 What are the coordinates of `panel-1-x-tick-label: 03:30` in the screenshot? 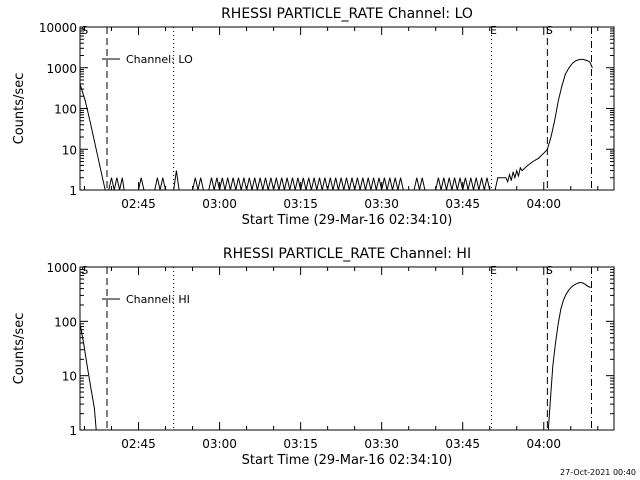 It's located at (381, 204).